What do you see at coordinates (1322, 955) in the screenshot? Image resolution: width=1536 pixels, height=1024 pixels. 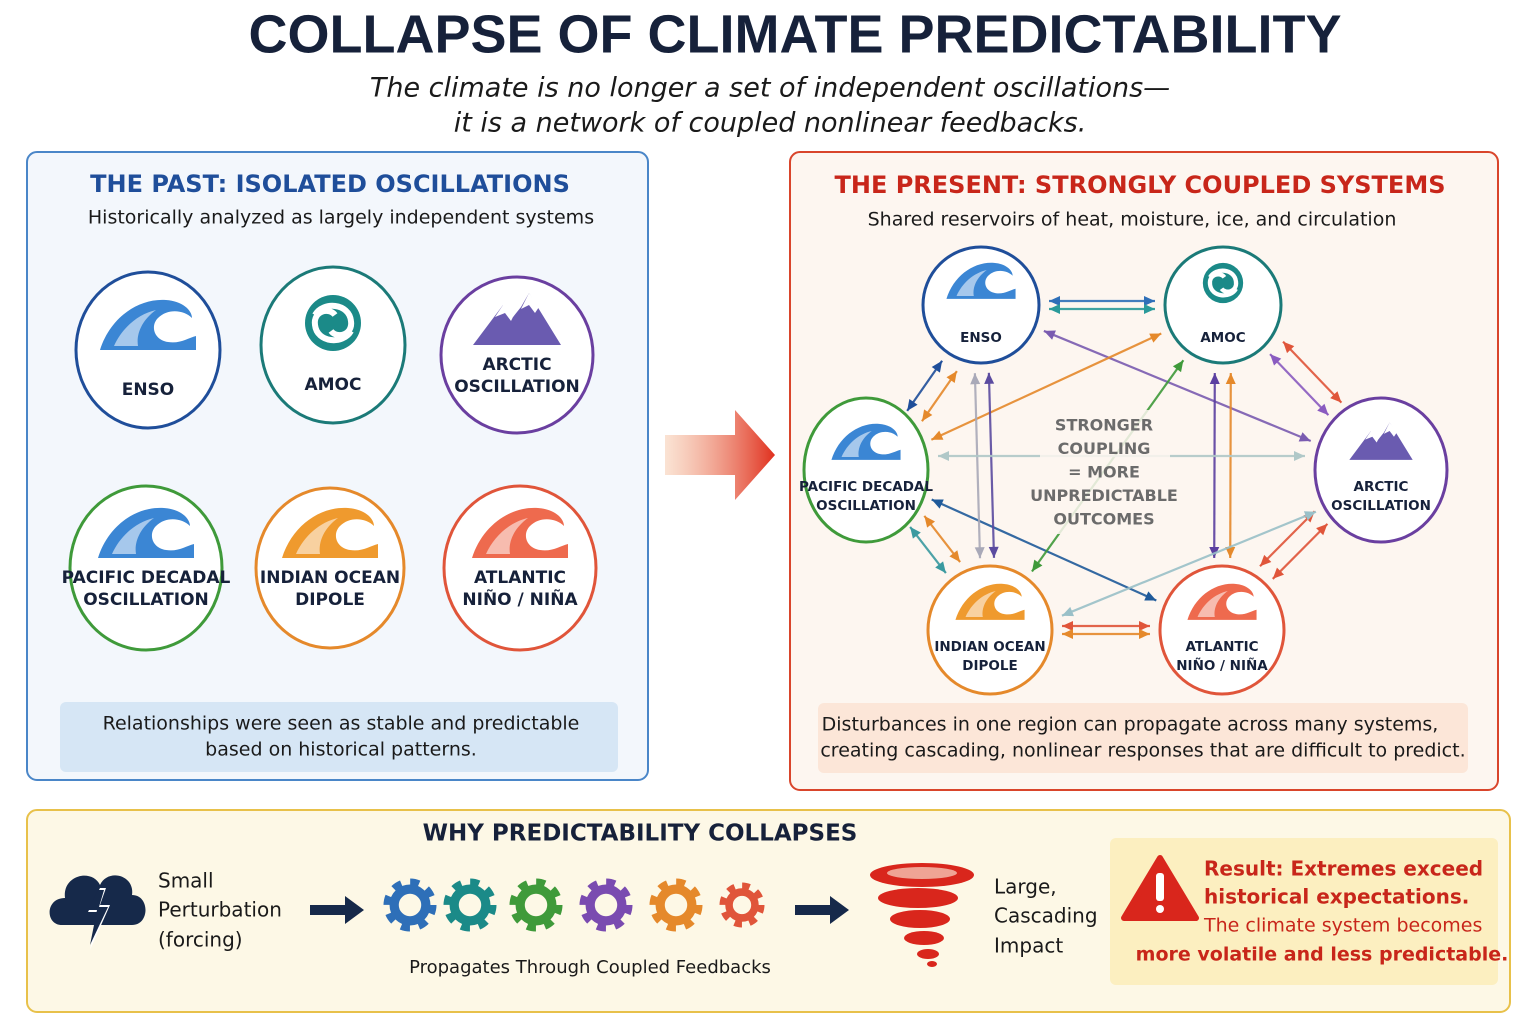 I see `result-text: more volatile and less predictable.` at bounding box center [1322, 955].